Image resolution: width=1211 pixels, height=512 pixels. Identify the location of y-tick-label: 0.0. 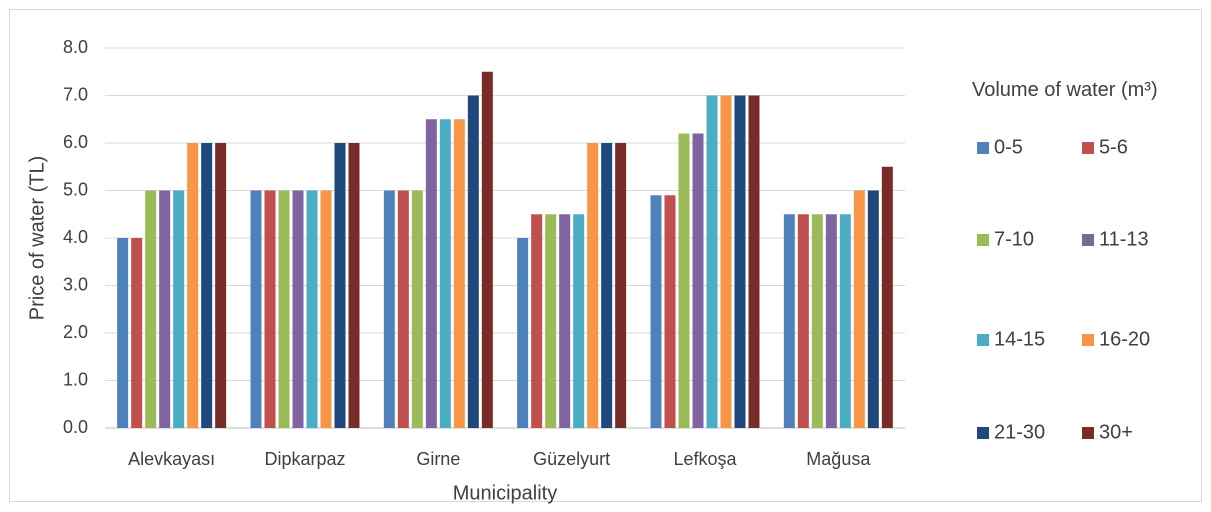
(75, 427).